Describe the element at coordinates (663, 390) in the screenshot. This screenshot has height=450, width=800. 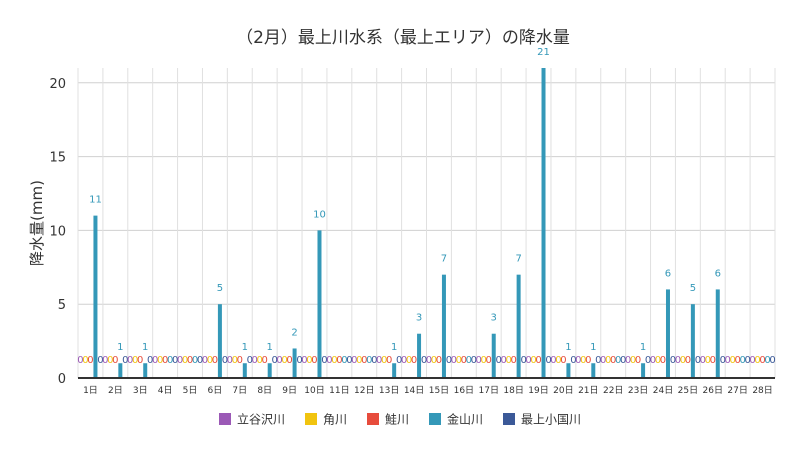
I see `x-tick-label: 24日` at that location.